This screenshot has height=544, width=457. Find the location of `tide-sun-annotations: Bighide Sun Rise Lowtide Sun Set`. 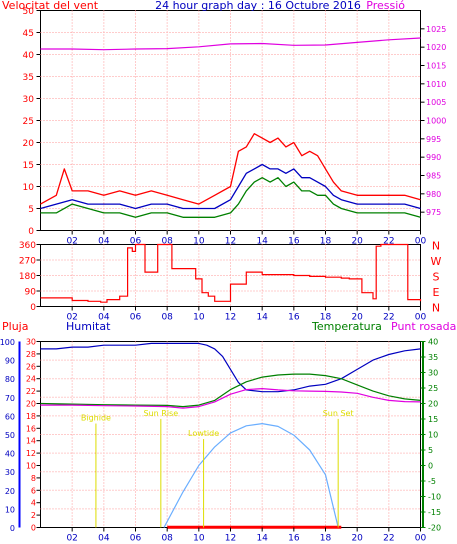

tide-sun-annotations: Bighide Sun Rise Lowtide Sun Set is located at coordinates (217, 468).